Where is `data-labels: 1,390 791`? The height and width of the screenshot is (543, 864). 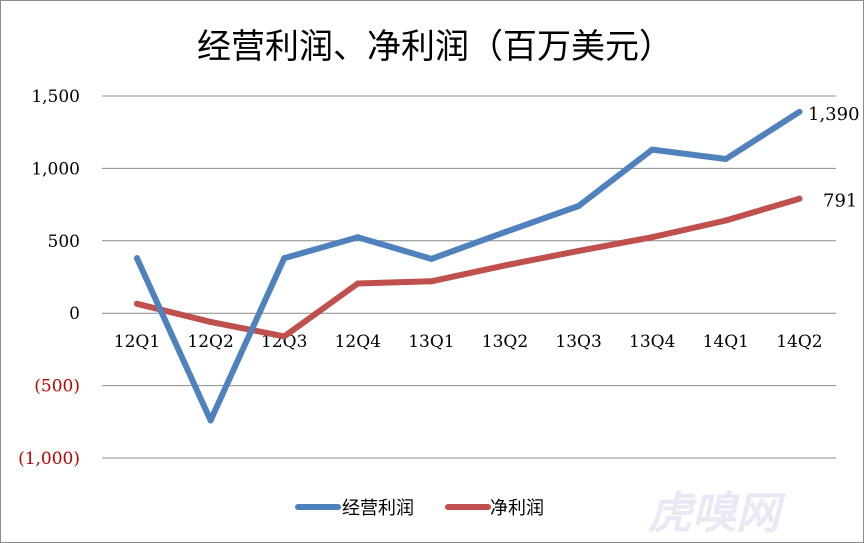
data-labels: 1,390 791 is located at coordinates (834, 158).